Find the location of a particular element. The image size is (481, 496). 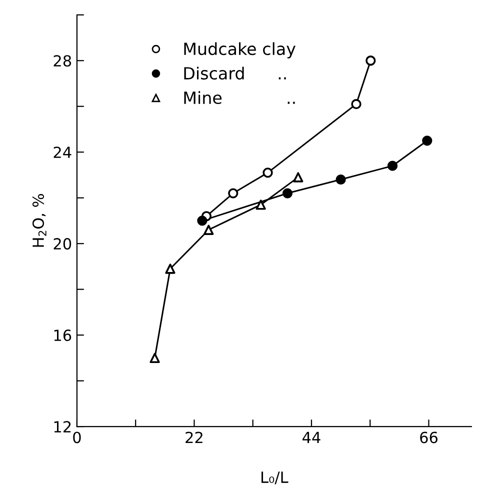

x-tick-label: 44 is located at coordinates (311, 438).